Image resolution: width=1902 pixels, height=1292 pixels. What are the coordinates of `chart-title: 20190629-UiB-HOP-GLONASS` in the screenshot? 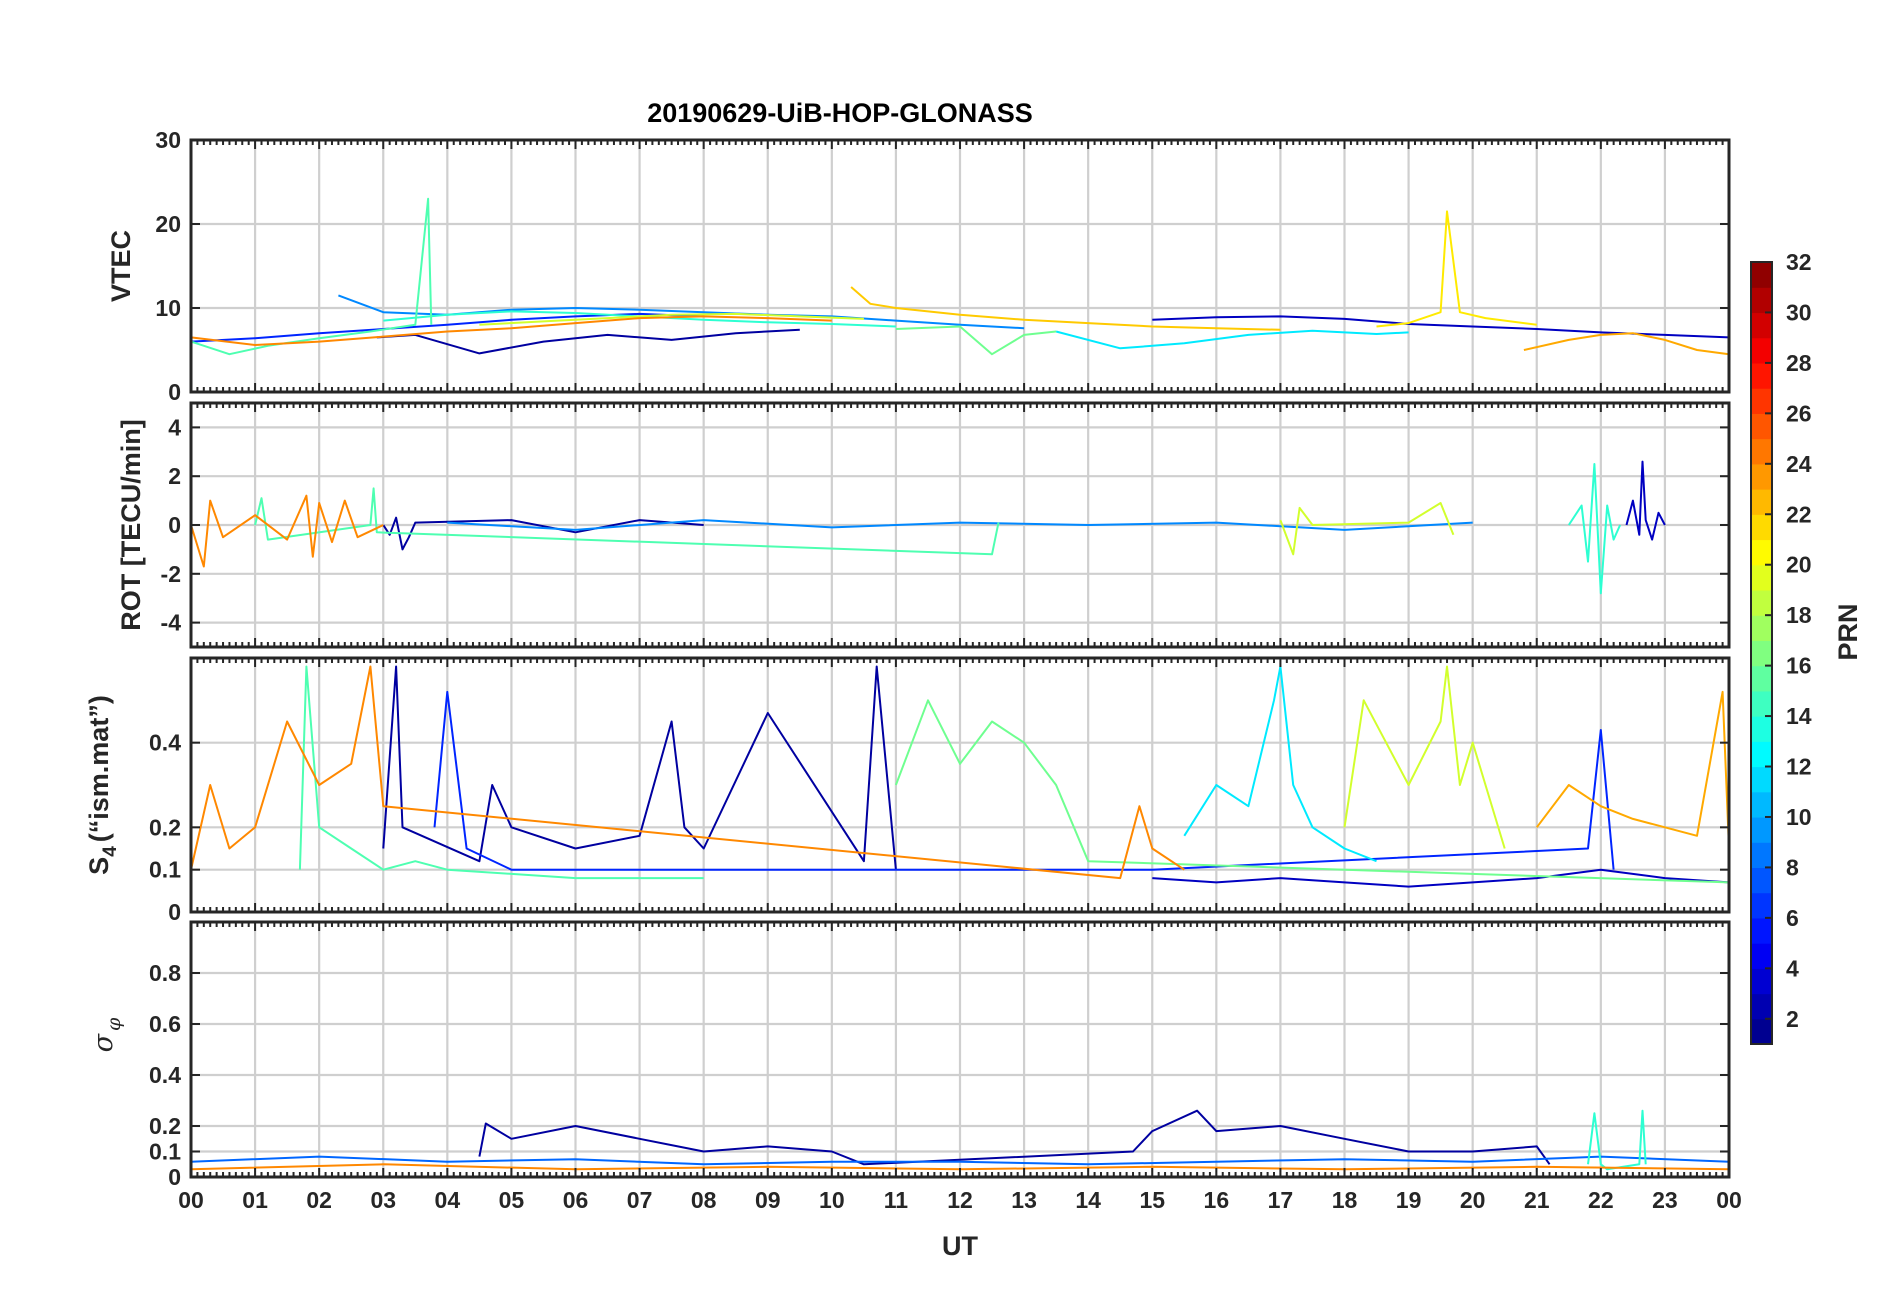 It's located at (840, 113).